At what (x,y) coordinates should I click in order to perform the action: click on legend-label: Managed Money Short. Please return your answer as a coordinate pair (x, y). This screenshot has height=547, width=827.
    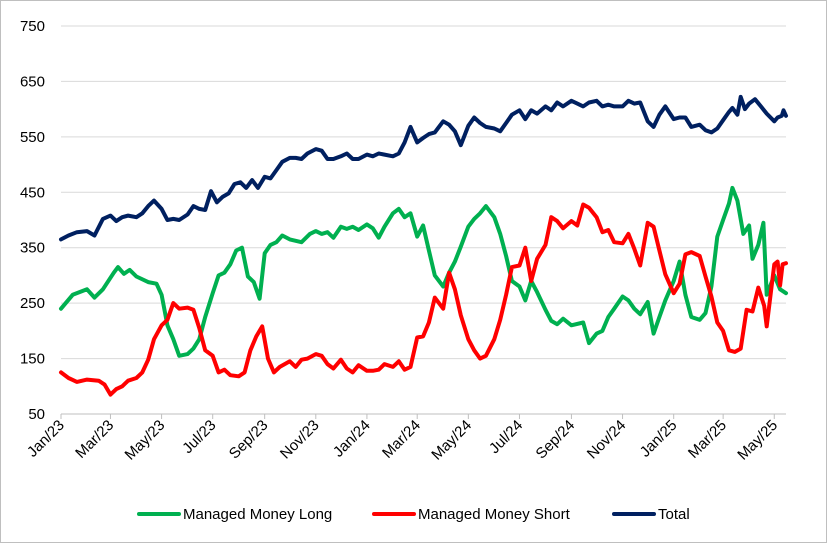
    Looking at the image, I should click on (494, 514).